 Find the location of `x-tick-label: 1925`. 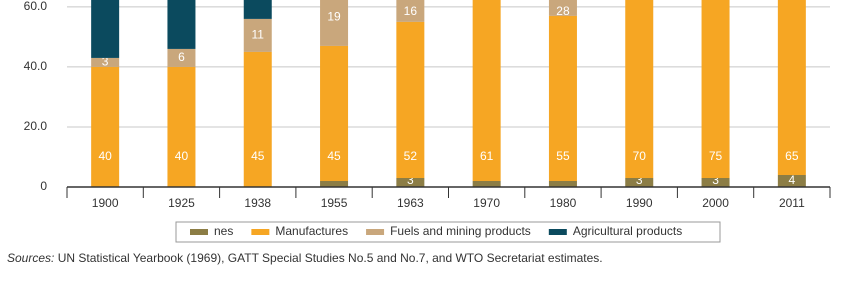

x-tick-label: 1925 is located at coordinates (181, 203).